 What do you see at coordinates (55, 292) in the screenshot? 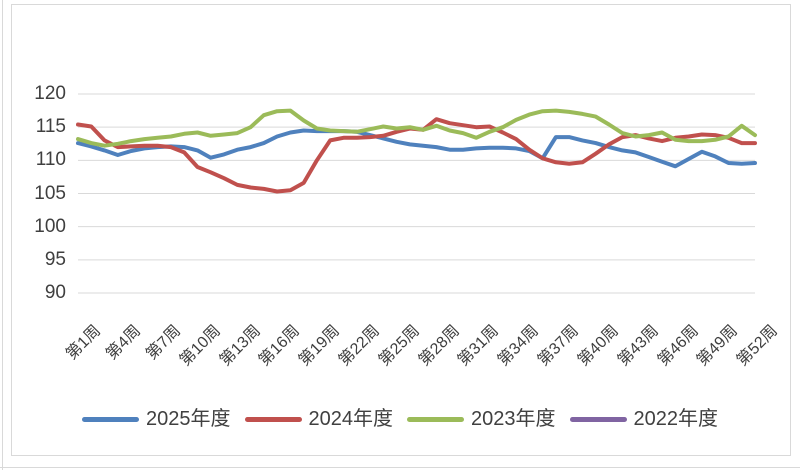
I see `y-tick-label: 90` at bounding box center [55, 292].